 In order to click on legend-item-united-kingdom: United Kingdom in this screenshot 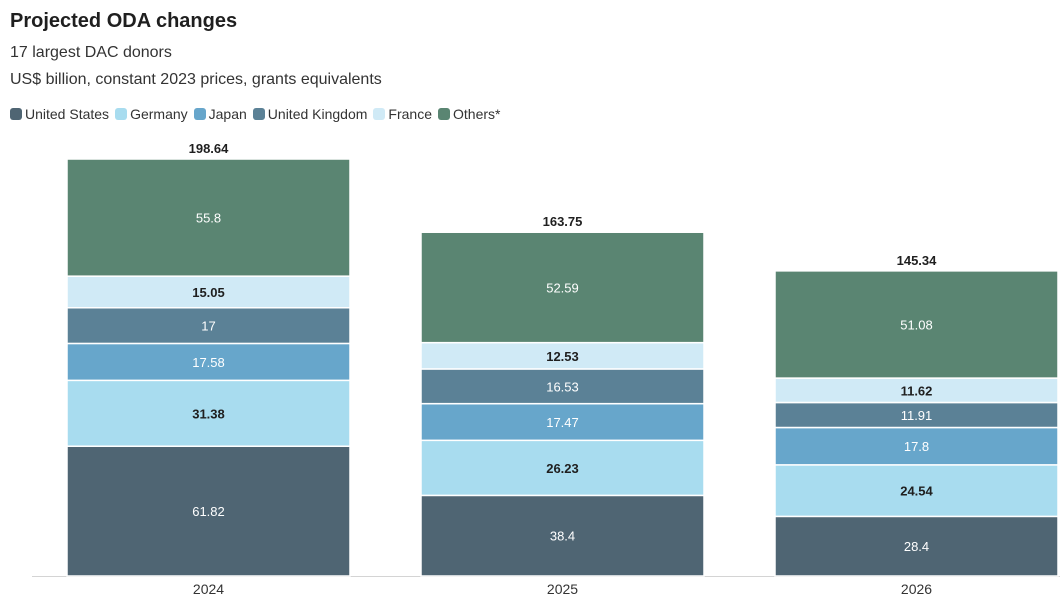, I will do `click(310, 114)`.